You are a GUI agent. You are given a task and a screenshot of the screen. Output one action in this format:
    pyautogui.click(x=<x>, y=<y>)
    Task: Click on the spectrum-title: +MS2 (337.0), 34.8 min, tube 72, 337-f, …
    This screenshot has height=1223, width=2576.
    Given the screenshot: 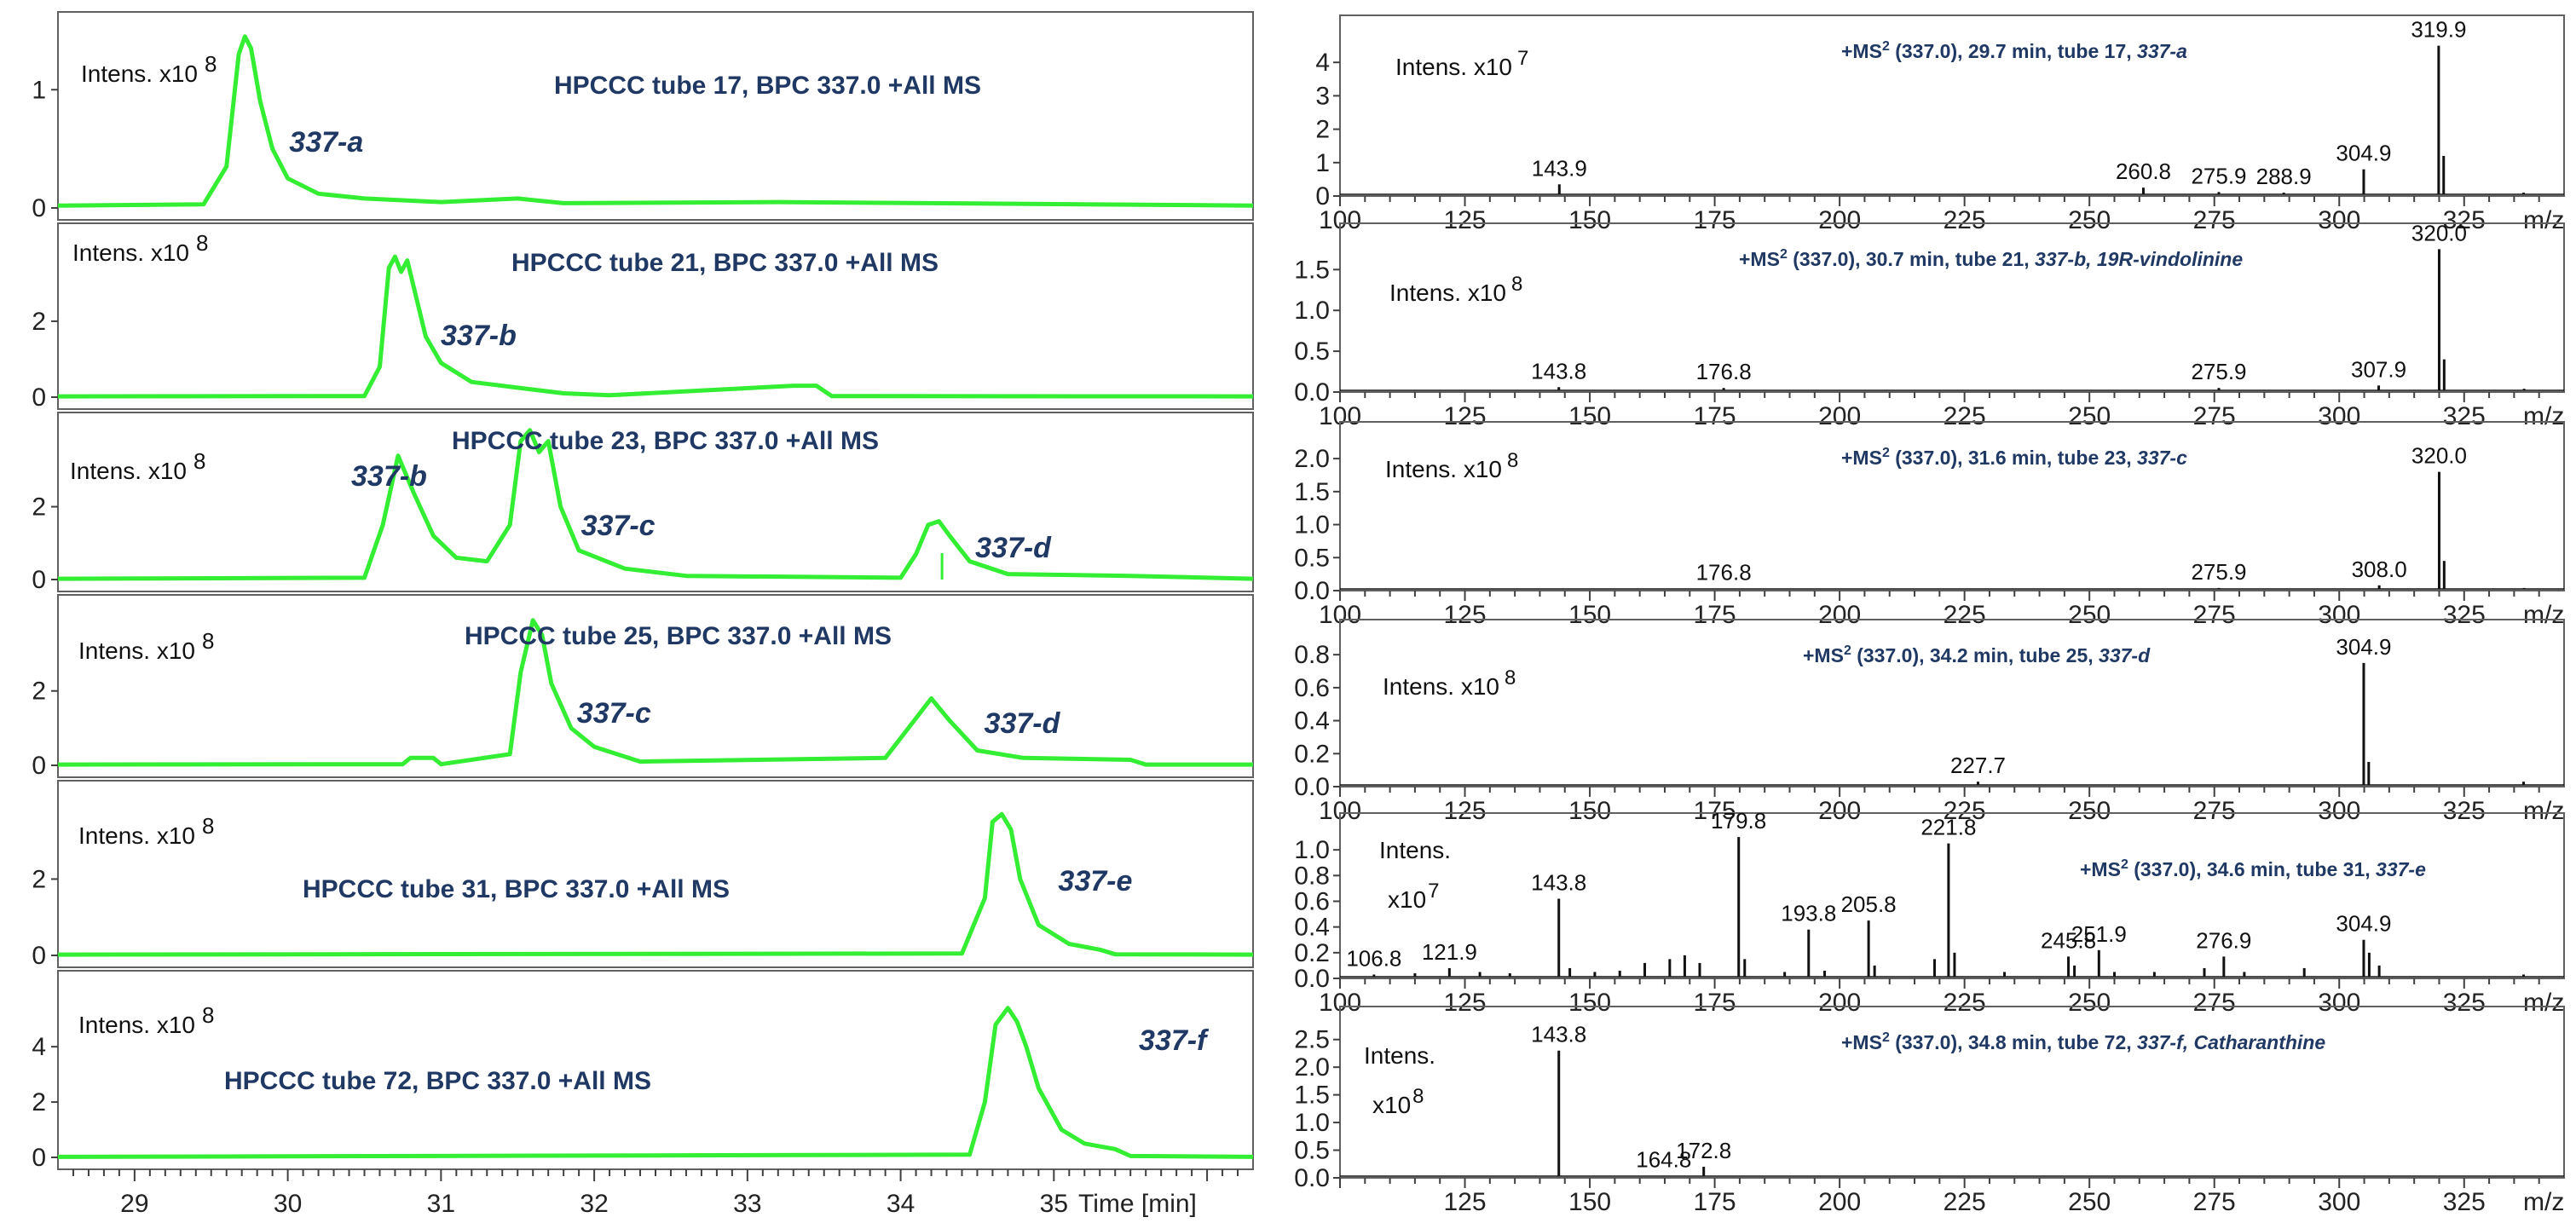 What is the action you would take?
    pyautogui.click(x=2083, y=1041)
    